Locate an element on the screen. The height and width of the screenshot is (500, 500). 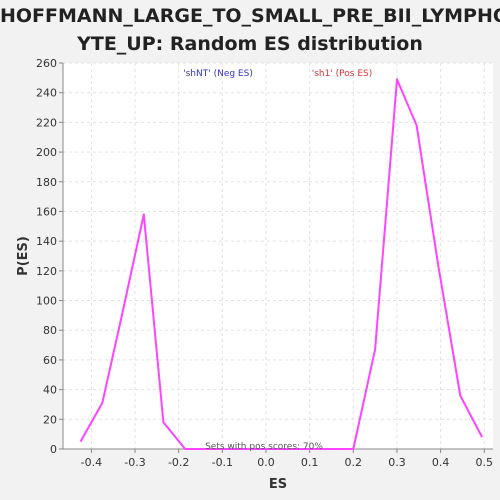
x-tick-label: 0.0 is located at coordinates (266, 462).